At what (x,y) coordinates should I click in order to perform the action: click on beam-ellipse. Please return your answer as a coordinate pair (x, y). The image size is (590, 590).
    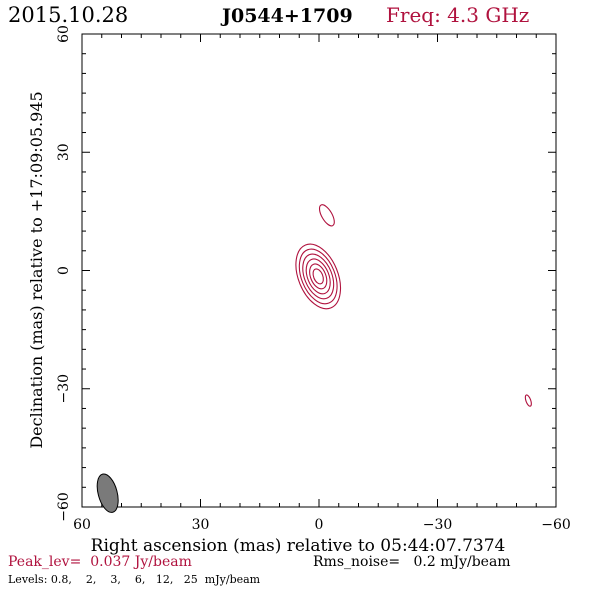
    Looking at the image, I should click on (107, 493).